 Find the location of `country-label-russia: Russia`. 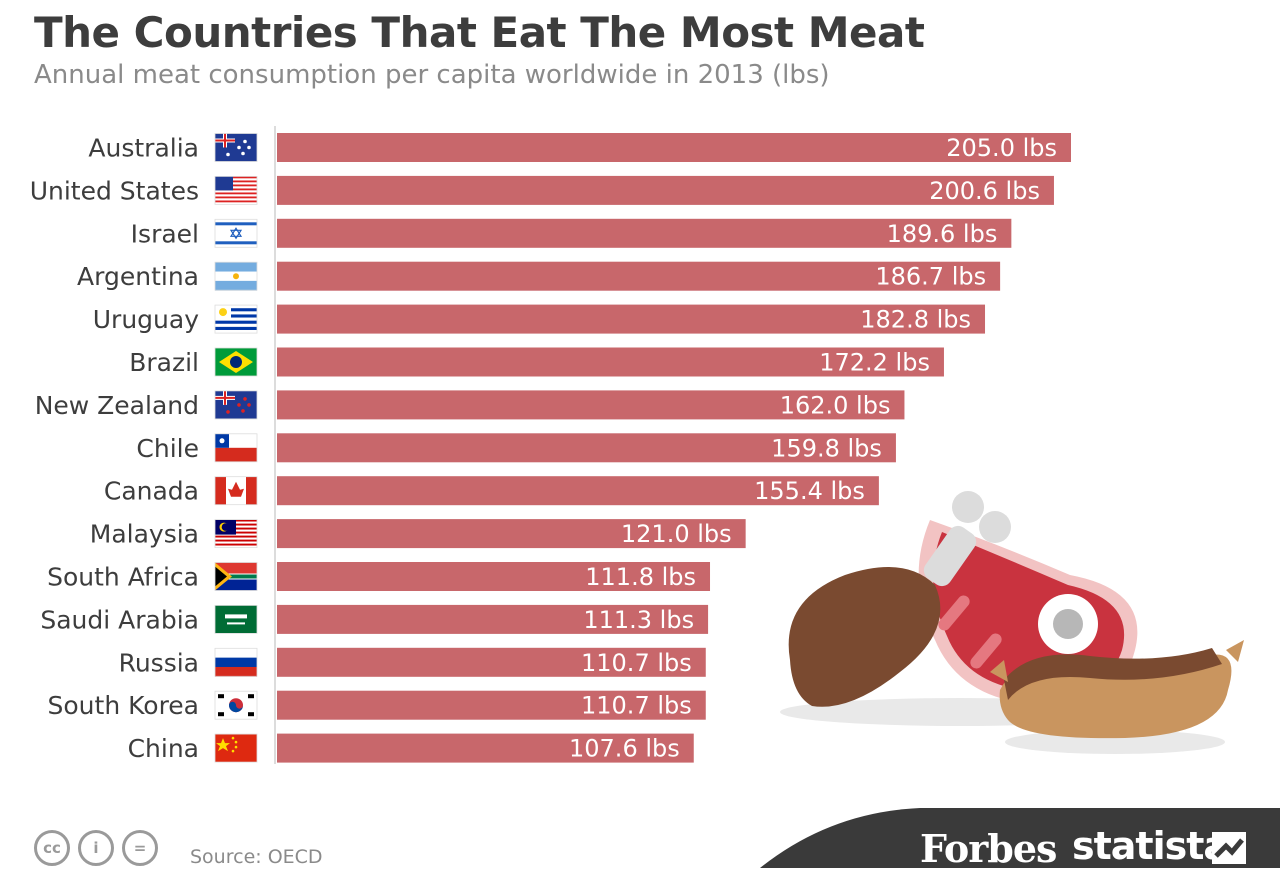

country-label-russia: Russia is located at coordinates (159, 662).